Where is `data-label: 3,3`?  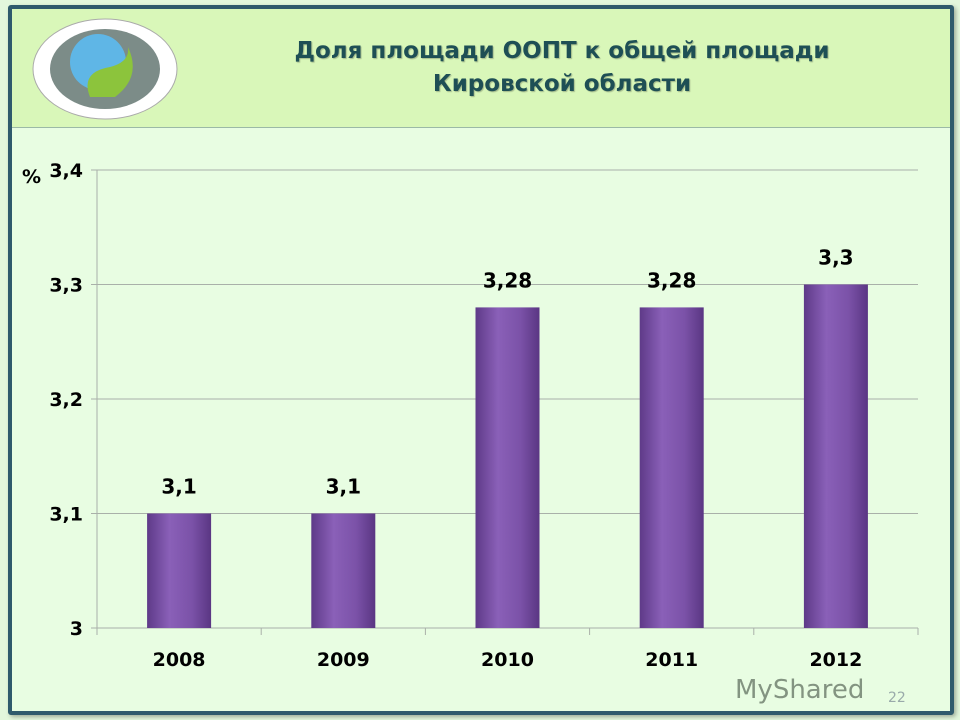 data-label: 3,3 is located at coordinates (835, 258).